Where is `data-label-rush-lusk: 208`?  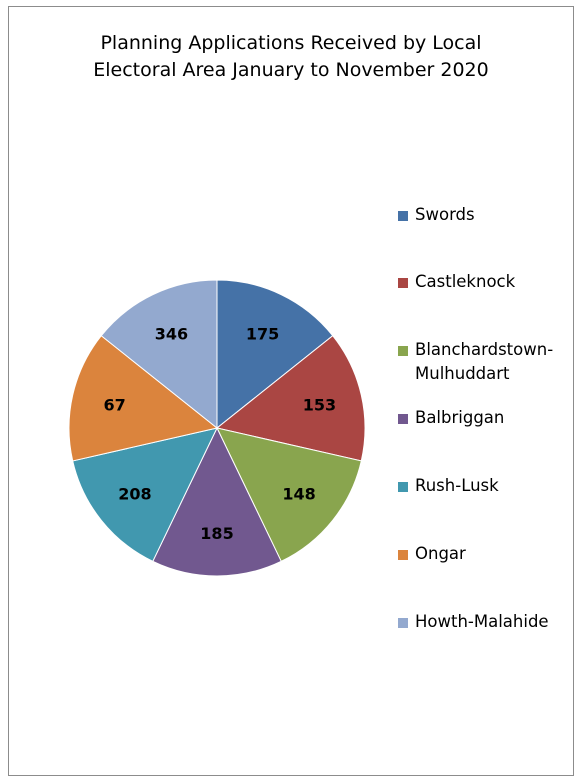
data-label-rush-lusk: 208 is located at coordinates (134, 494).